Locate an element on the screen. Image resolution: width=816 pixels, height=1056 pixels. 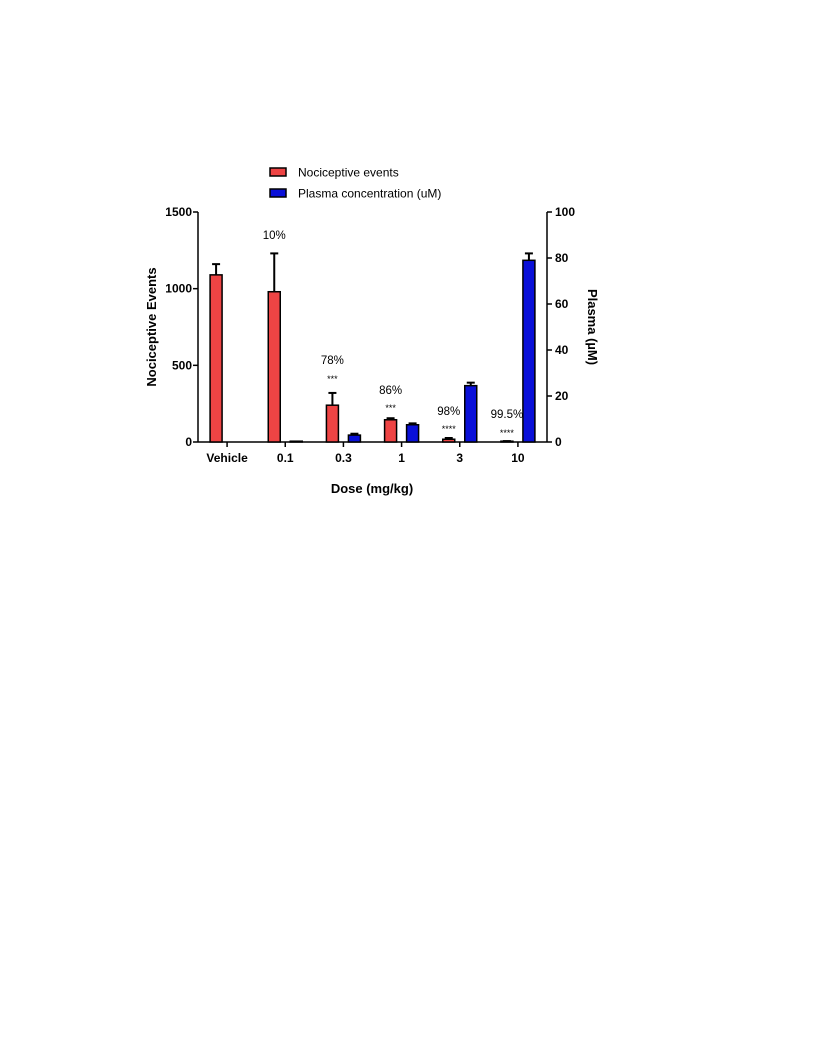
annotation-percent: 78% is located at coordinates (332, 361).